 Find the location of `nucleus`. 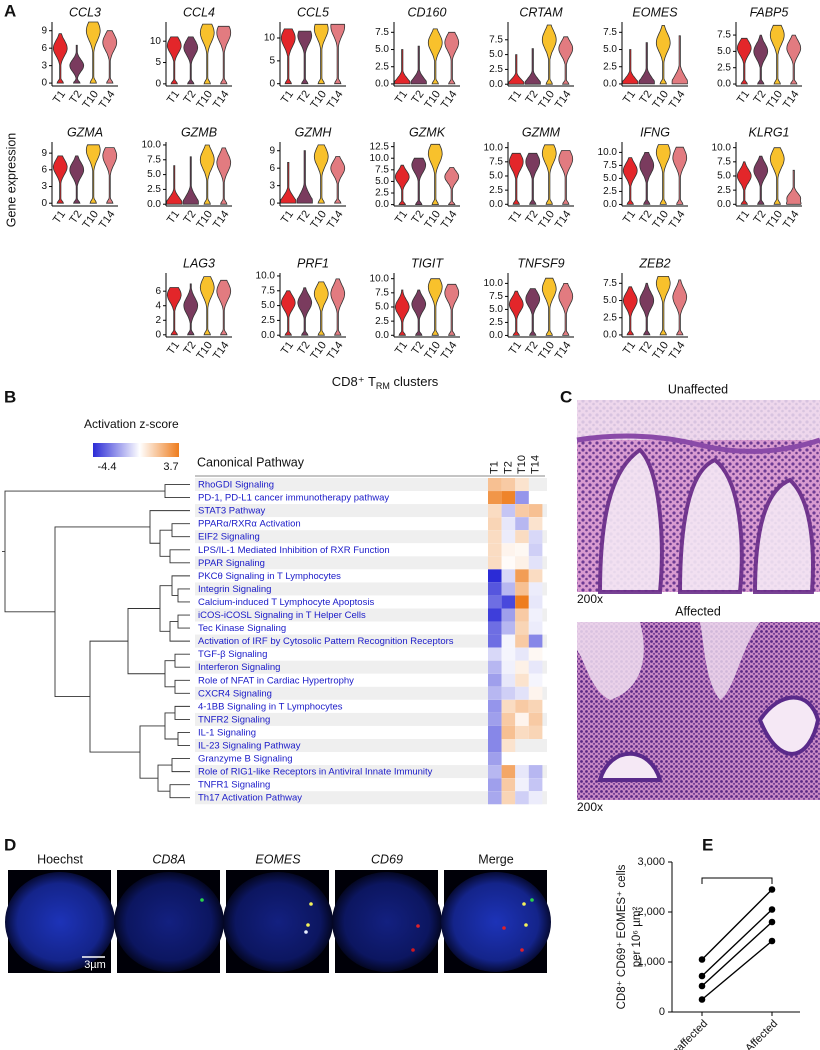

nucleus is located at coordinates (60, 922).